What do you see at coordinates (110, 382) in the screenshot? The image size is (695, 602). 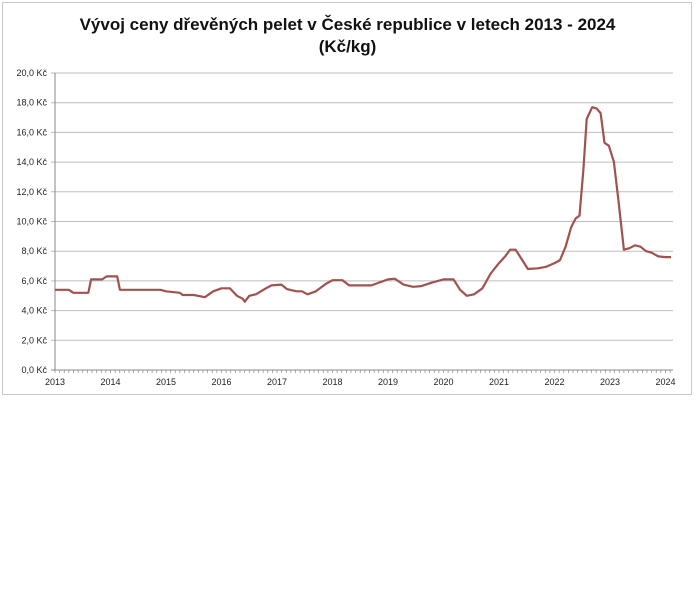 I see `x-tick-label: 2014` at bounding box center [110, 382].